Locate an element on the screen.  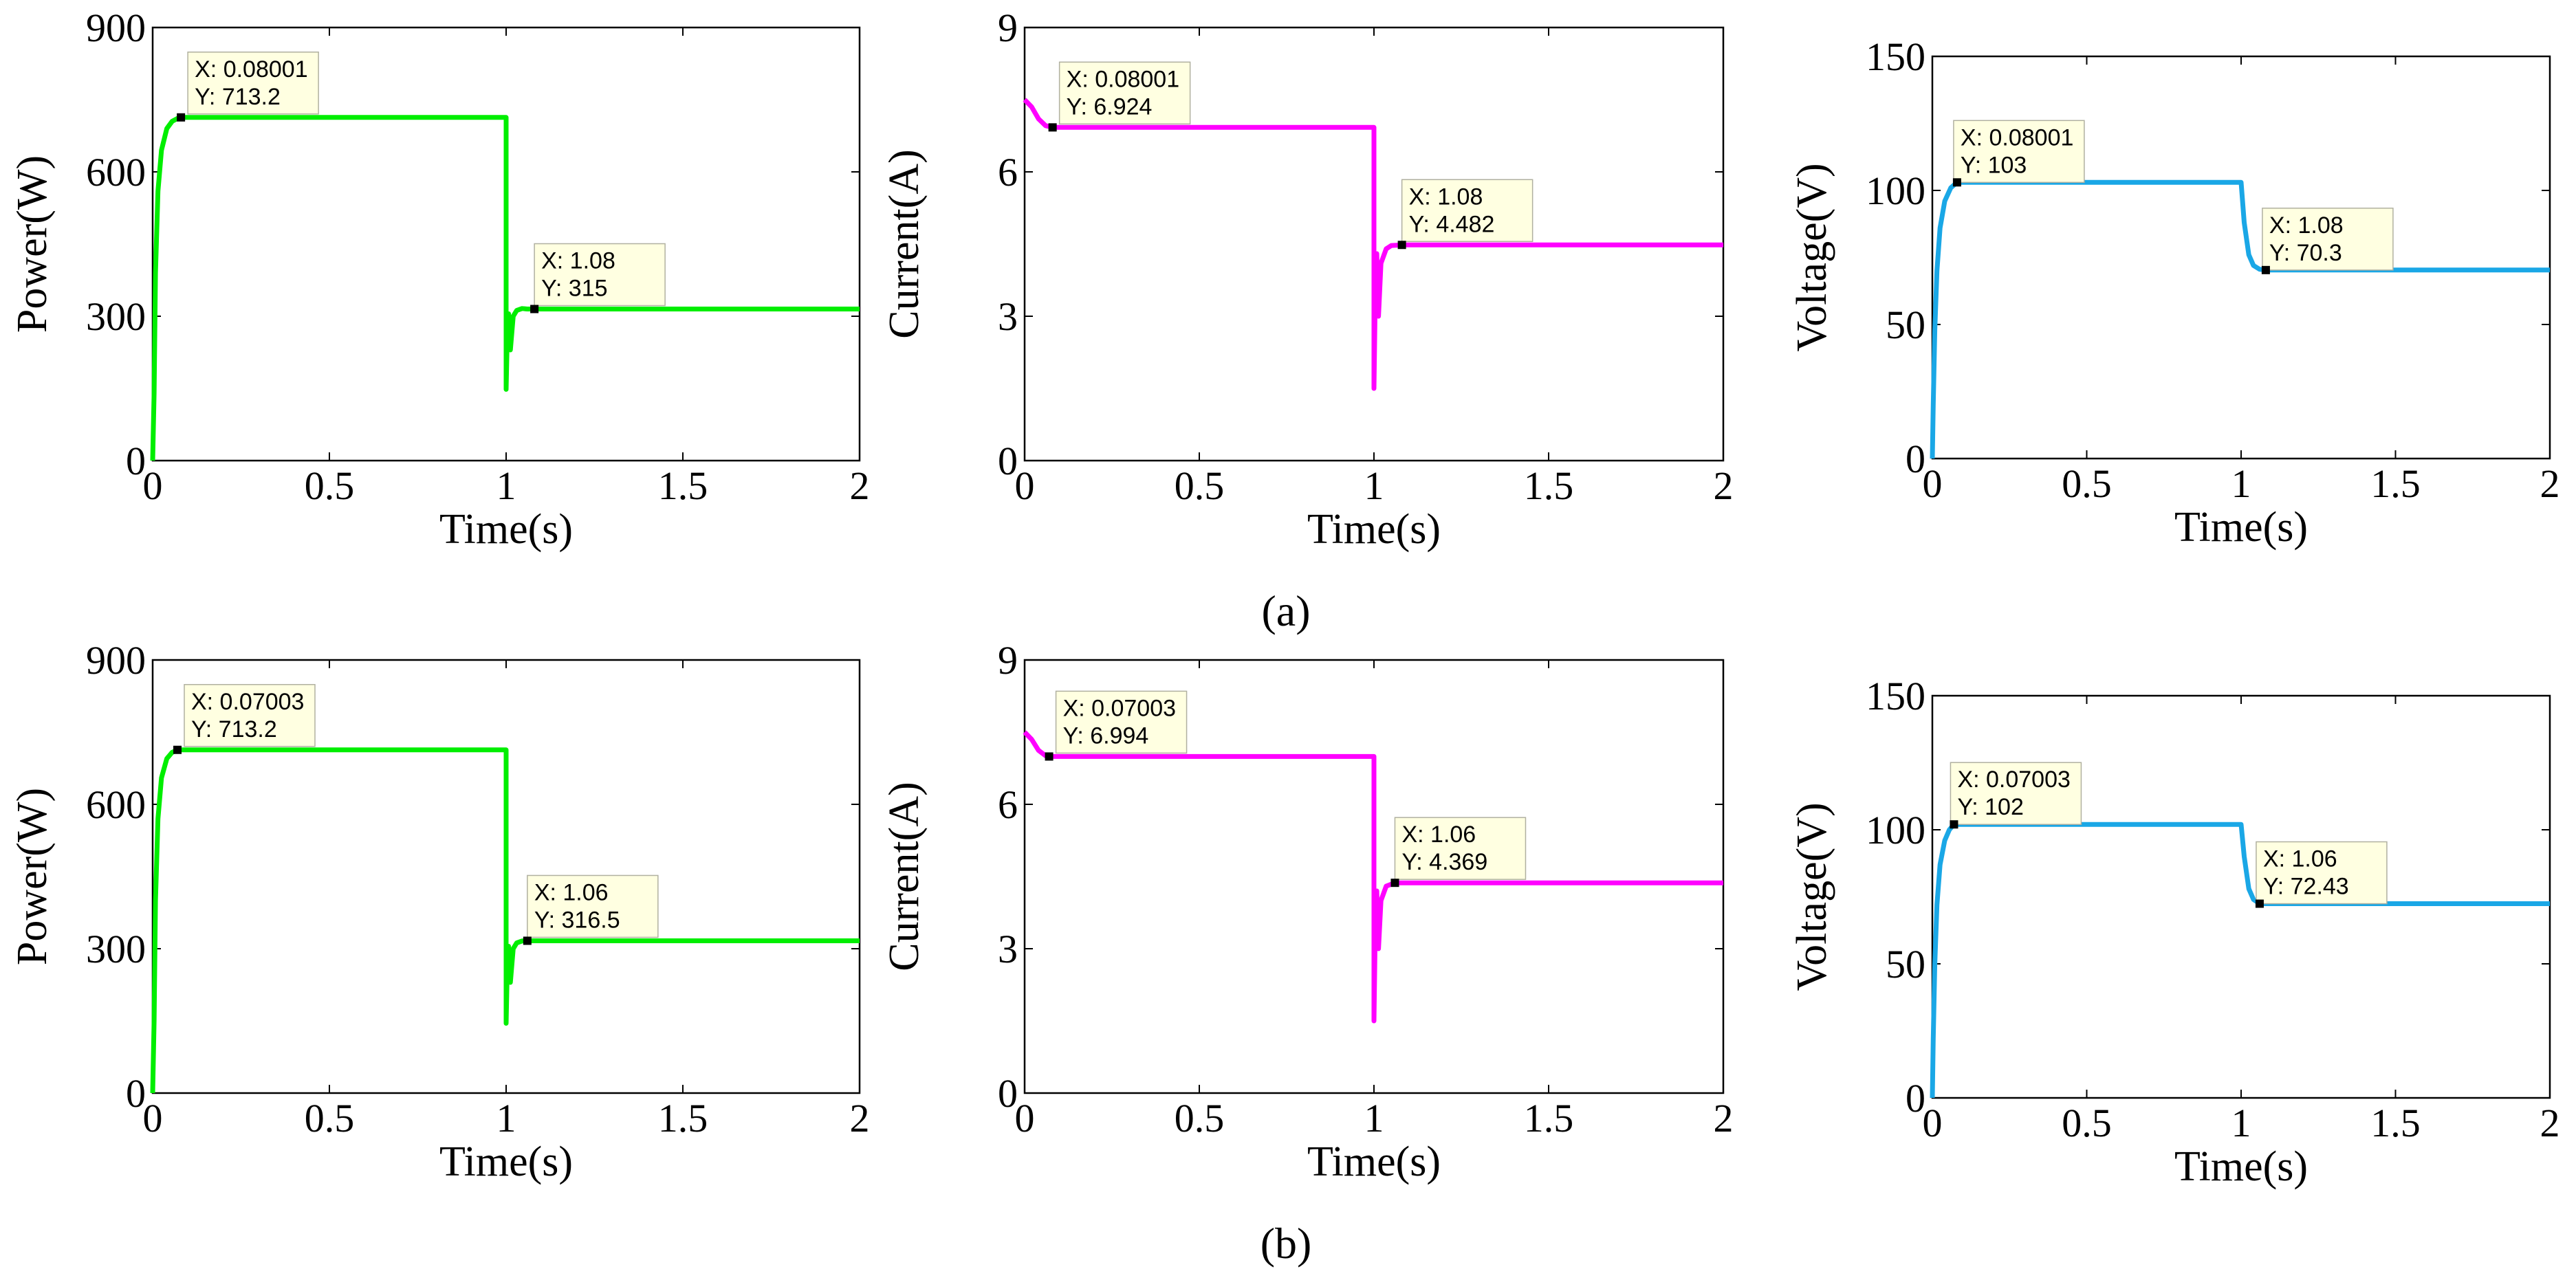
datatip-text: X: 1.08 is located at coordinates (578, 261).